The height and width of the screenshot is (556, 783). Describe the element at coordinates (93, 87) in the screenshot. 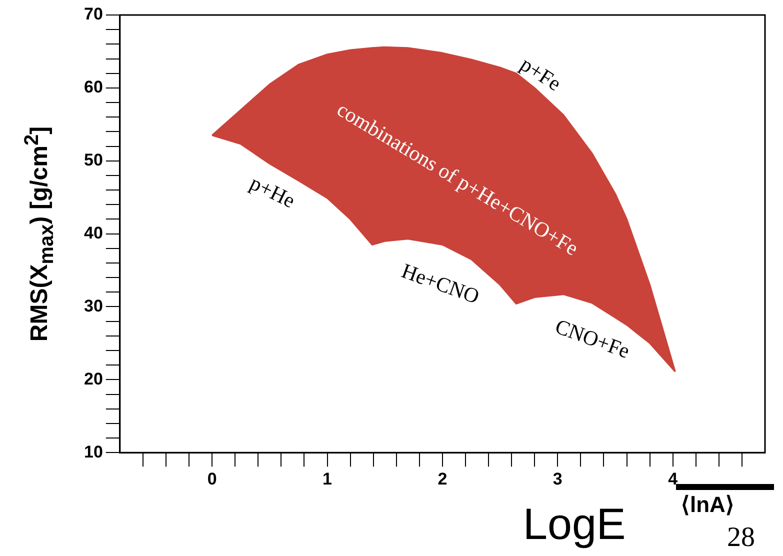

I see `y-tick-label: 60` at that location.